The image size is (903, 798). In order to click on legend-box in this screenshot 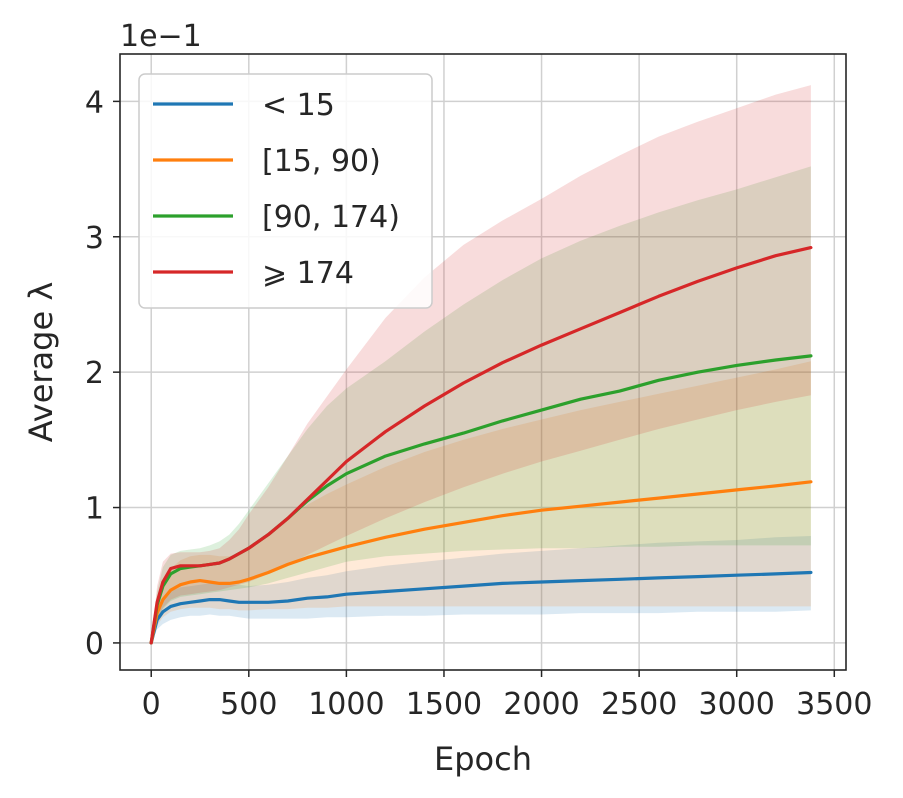, I will do `click(285, 191)`.